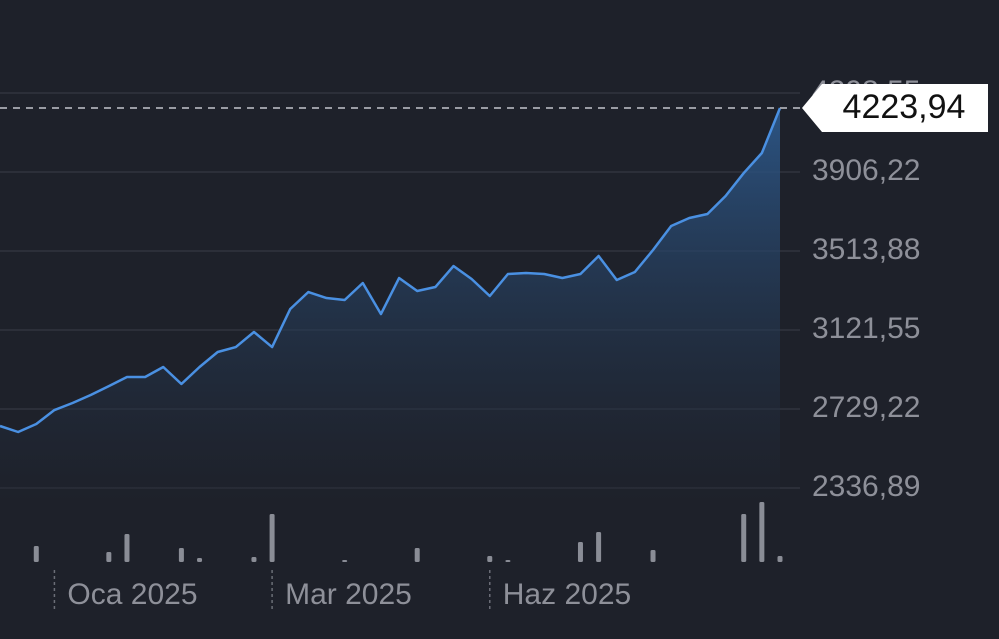  I want to click on x-tick-label: Mar 2025, so click(348, 594).